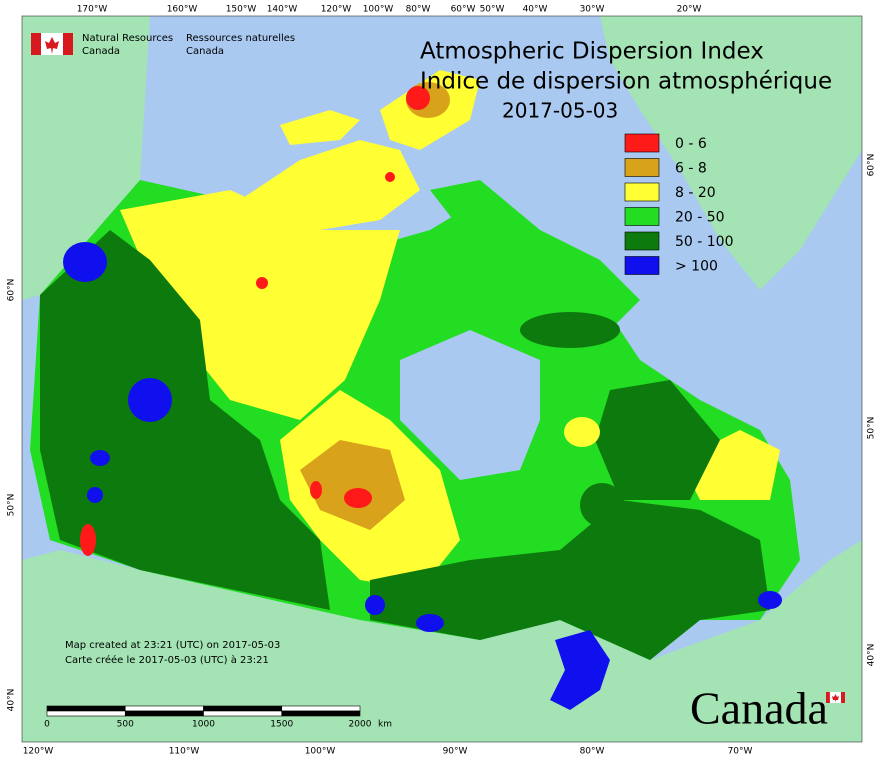 The image size is (880, 760). I want to click on scale-bar-unit: km, so click(385, 725).